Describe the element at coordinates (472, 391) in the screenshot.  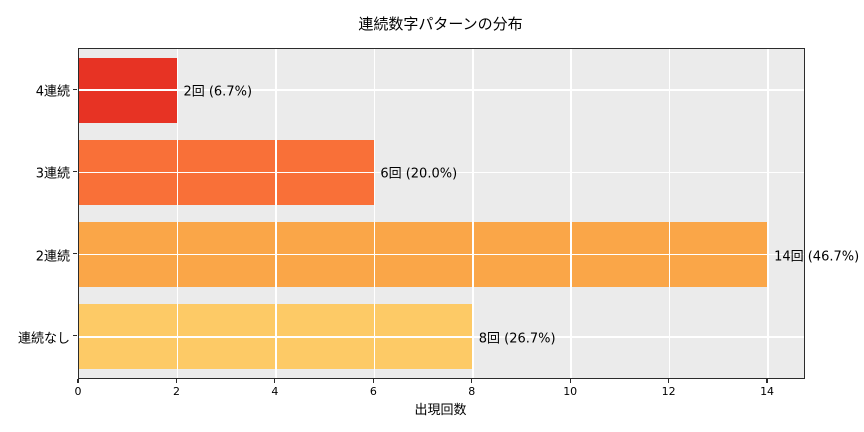
I see `x-tick-label-8: 8` at that location.